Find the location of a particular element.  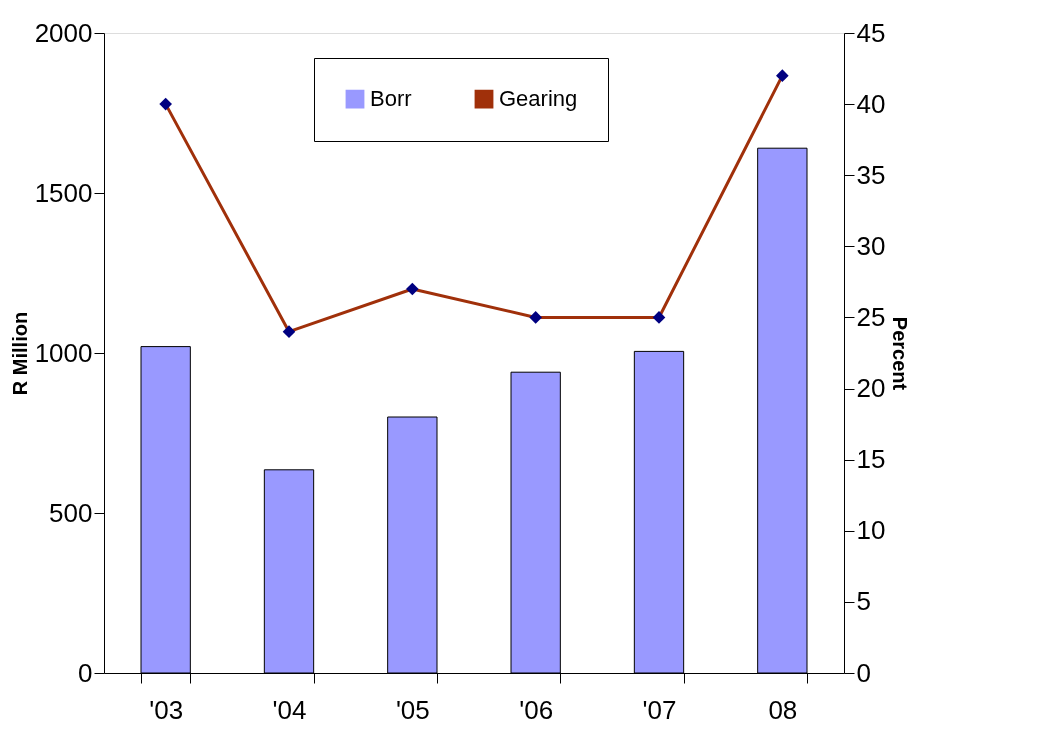

x-tick-label: '05 is located at coordinates (412, 709).